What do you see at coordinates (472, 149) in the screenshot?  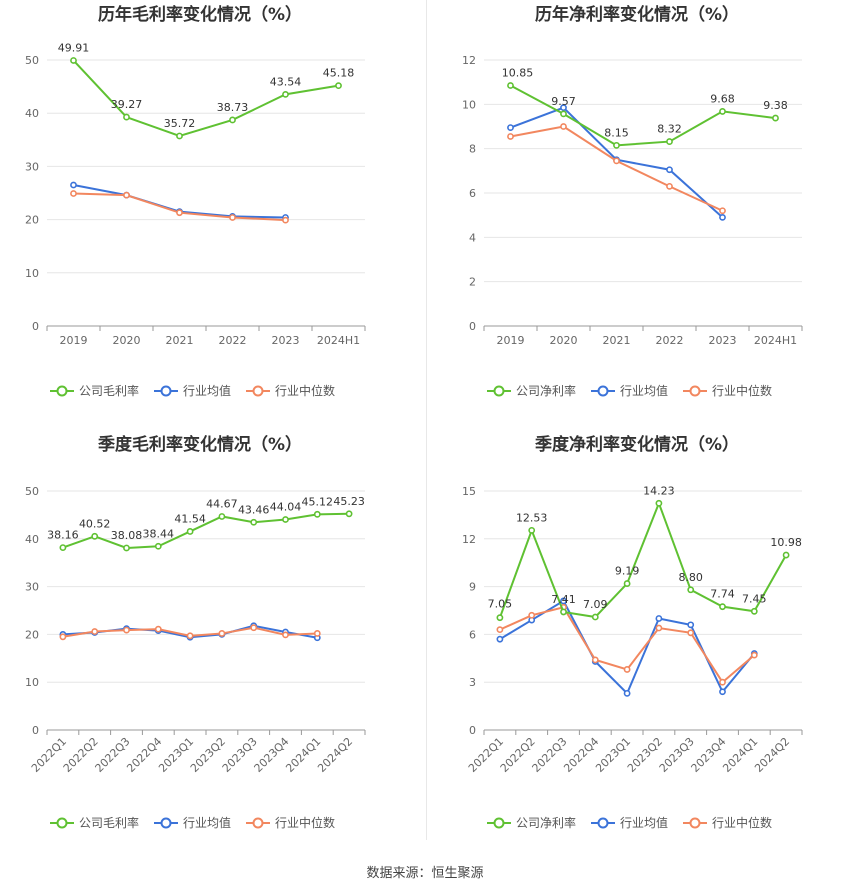 I see `y-tick-label: 8` at bounding box center [472, 149].